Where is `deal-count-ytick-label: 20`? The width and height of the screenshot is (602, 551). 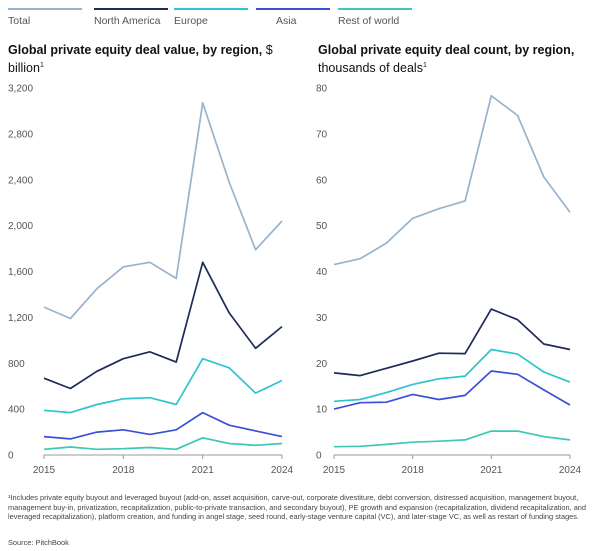 deal-count-ytick-label: 20 is located at coordinates (322, 364).